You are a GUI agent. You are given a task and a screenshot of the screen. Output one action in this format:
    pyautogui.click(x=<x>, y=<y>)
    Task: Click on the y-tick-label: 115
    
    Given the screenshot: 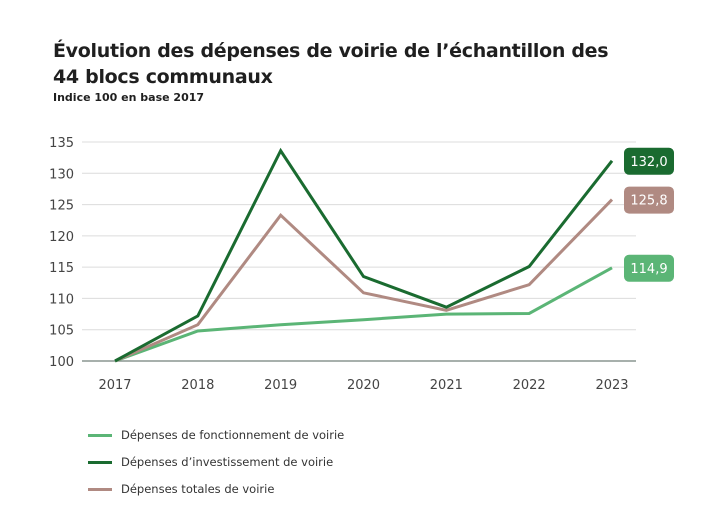 What is the action you would take?
    pyautogui.click(x=61, y=268)
    